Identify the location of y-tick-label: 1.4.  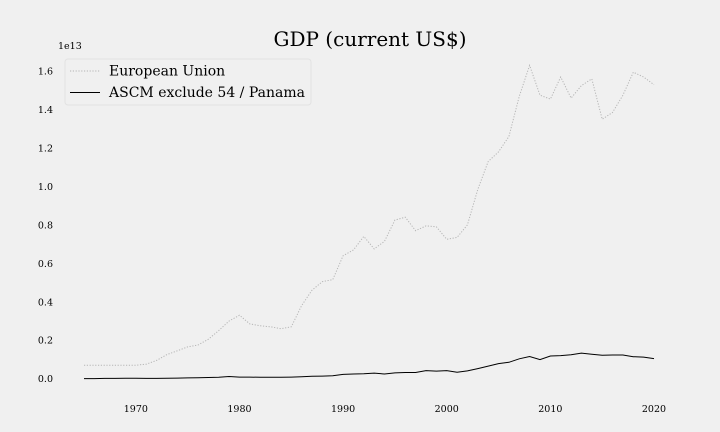
(45, 110).